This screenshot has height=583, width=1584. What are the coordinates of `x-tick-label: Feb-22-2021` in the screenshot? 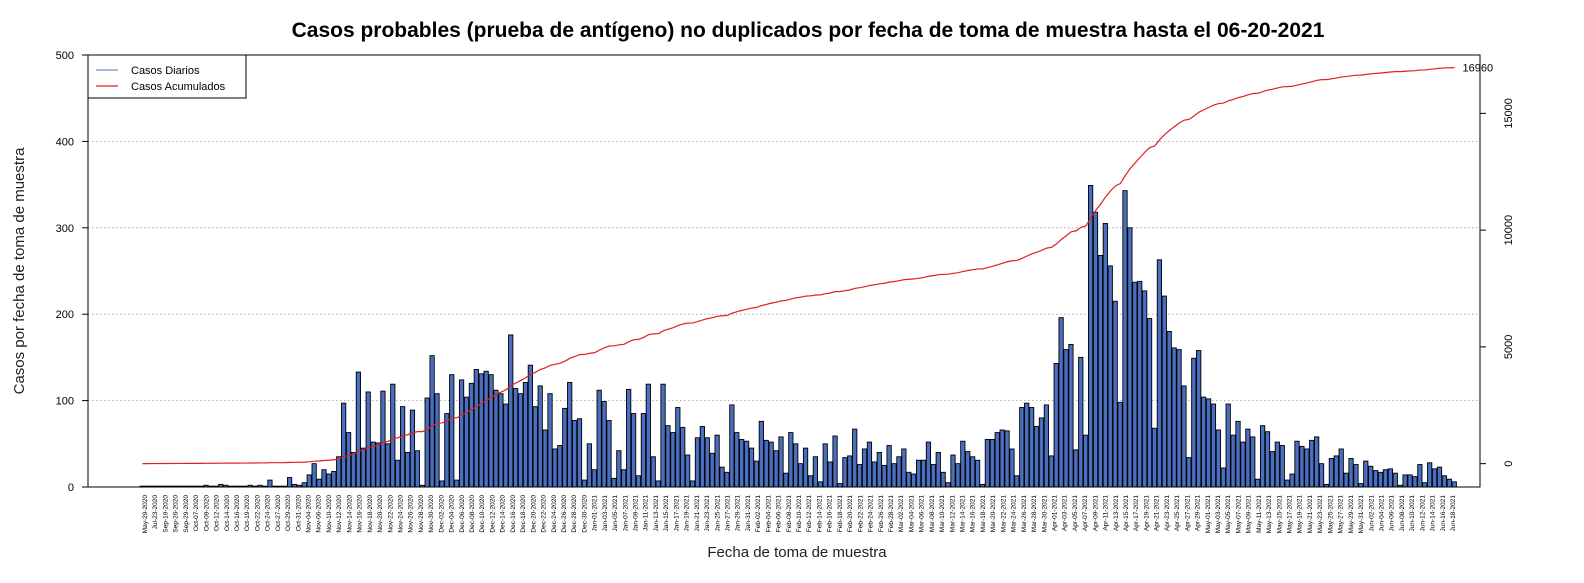 It's located at (860, 514).